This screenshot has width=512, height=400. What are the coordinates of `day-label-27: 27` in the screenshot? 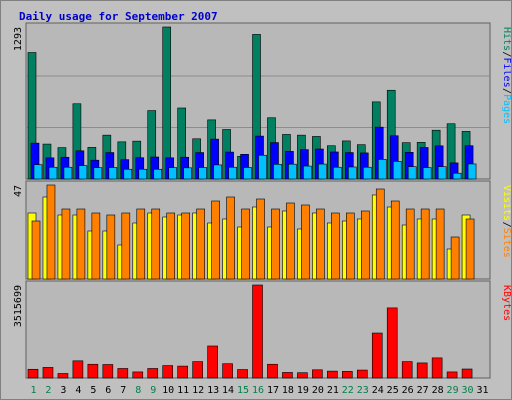 It's located at (423, 390).